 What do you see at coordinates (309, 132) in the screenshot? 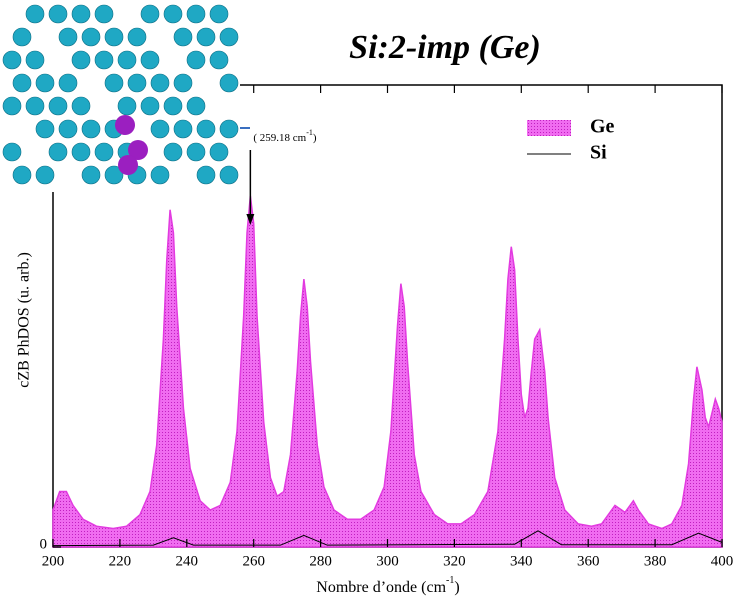
I see `annotation-part: -1` at bounding box center [309, 132].